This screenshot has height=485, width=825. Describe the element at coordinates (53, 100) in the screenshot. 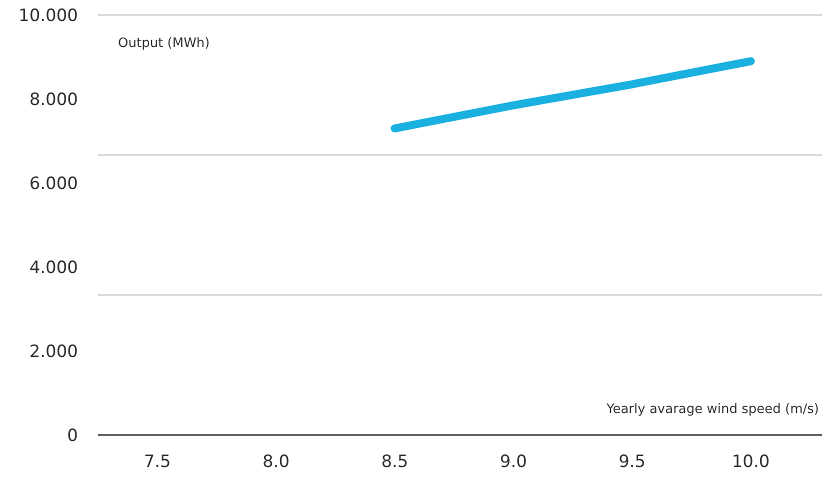

I see `y-tick-label: 8.000` at that location.